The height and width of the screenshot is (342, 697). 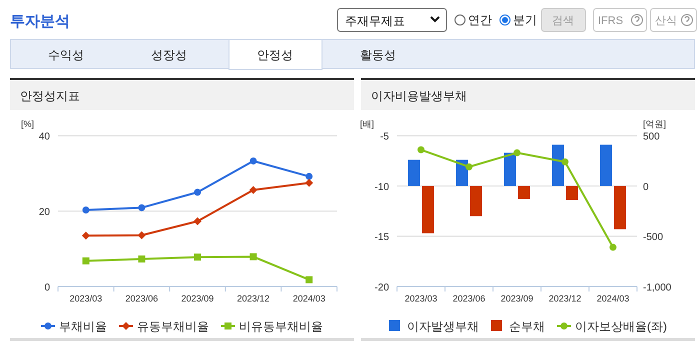 What do you see at coordinates (382, 288) in the screenshot?
I see `y-tick-label: -20` at bounding box center [382, 288].